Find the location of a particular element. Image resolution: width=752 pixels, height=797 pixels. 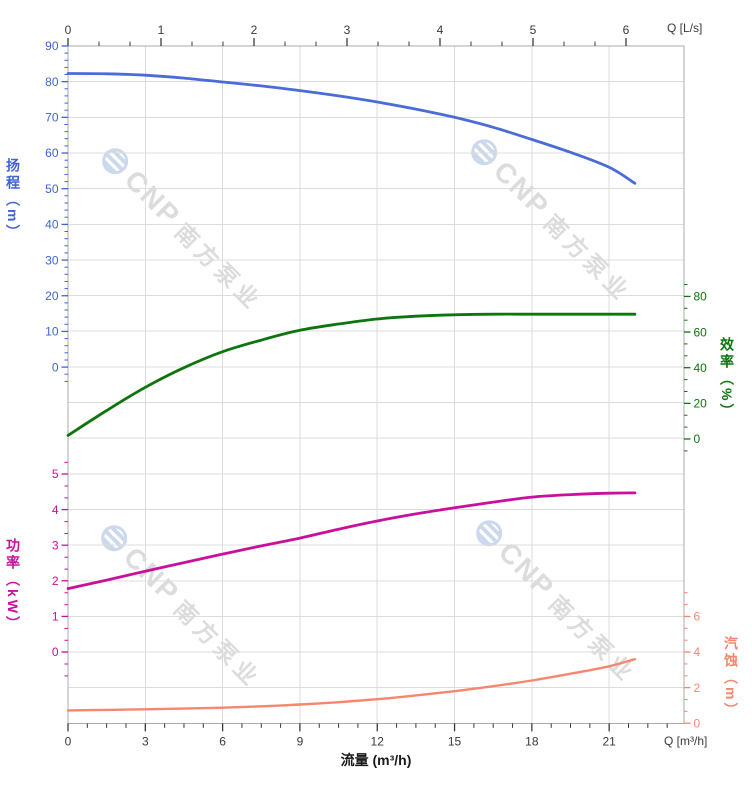

svg-text: 15 is located at coordinates (455, 741).